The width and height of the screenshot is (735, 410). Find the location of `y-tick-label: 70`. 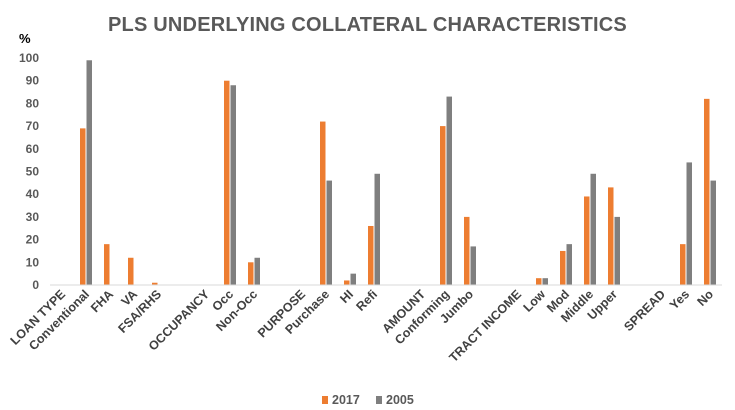

y-tick-label: 70 is located at coordinates (33, 126).